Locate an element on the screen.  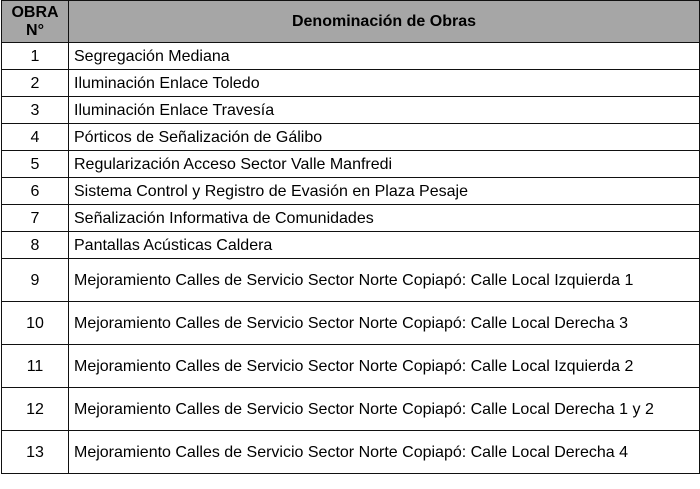
work-number: 3 is located at coordinates (35, 110).